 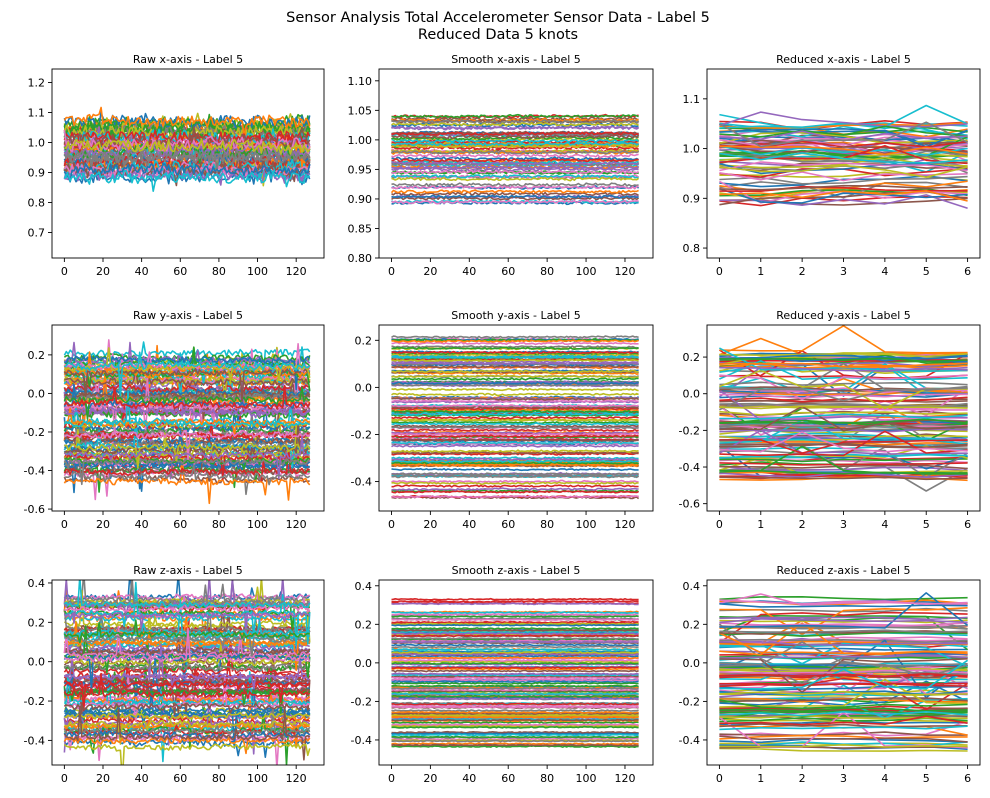 What do you see at coordinates (188, 59) in the screenshot?
I see `subplot-title: Raw x-axis - Label 5` at bounding box center [188, 59].